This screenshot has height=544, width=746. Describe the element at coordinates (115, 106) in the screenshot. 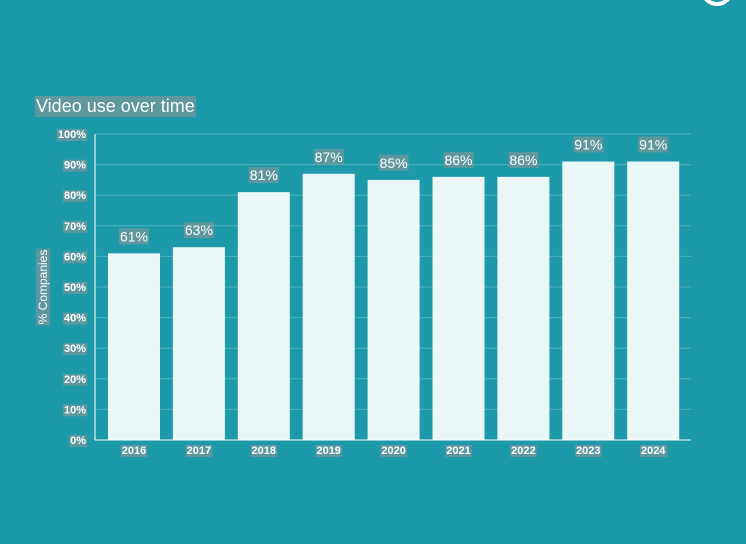

I see `chart-title: Video use over time` at that location.